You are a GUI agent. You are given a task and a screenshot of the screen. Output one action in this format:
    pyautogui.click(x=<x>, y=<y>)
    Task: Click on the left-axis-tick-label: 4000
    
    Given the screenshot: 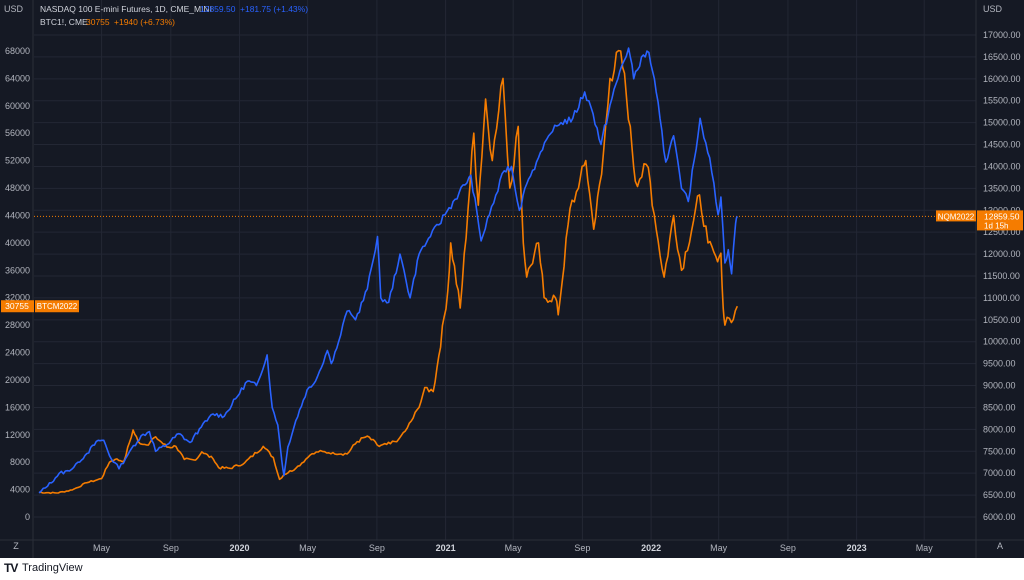 What is the action you would take?
    pyautogui.click(x=20, y=490)
    